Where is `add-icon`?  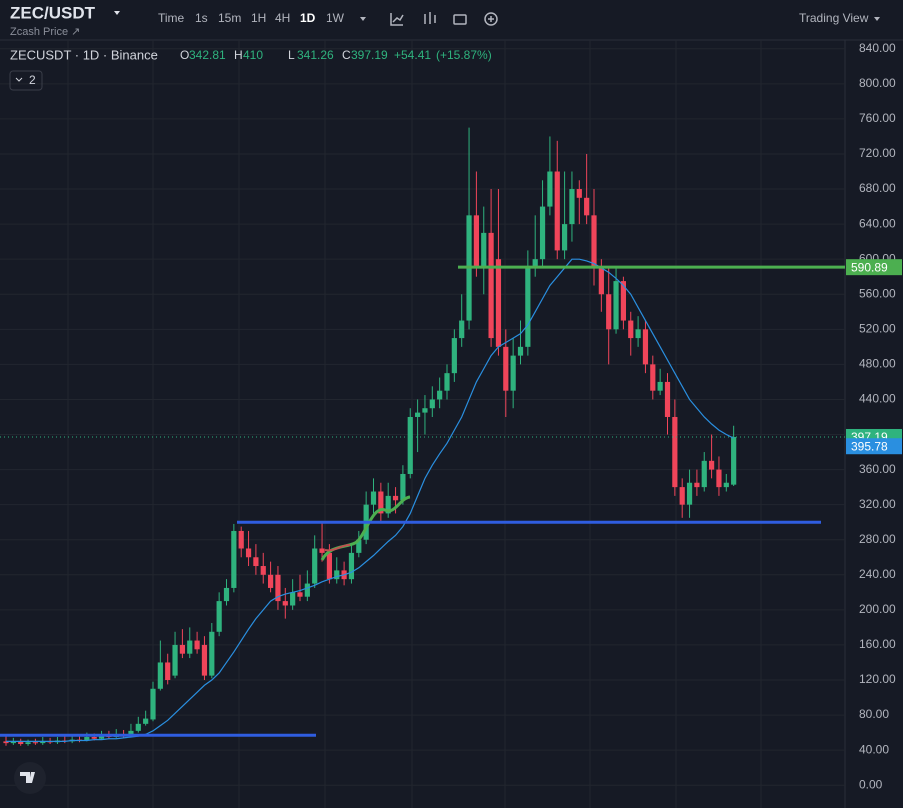 add-icon is located at coordinates (491, 19).